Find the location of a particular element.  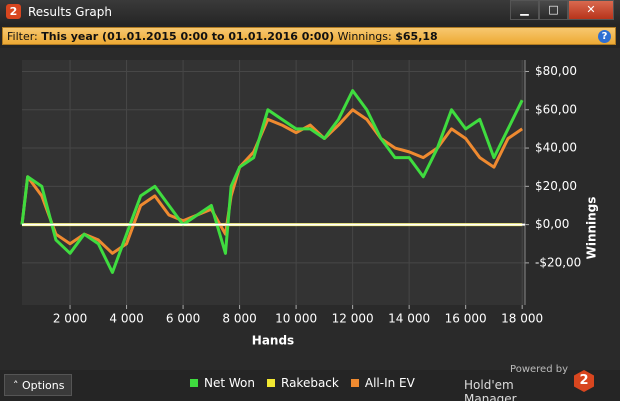

x-tick-label: 14 000 is located at coordinates (409, 319).